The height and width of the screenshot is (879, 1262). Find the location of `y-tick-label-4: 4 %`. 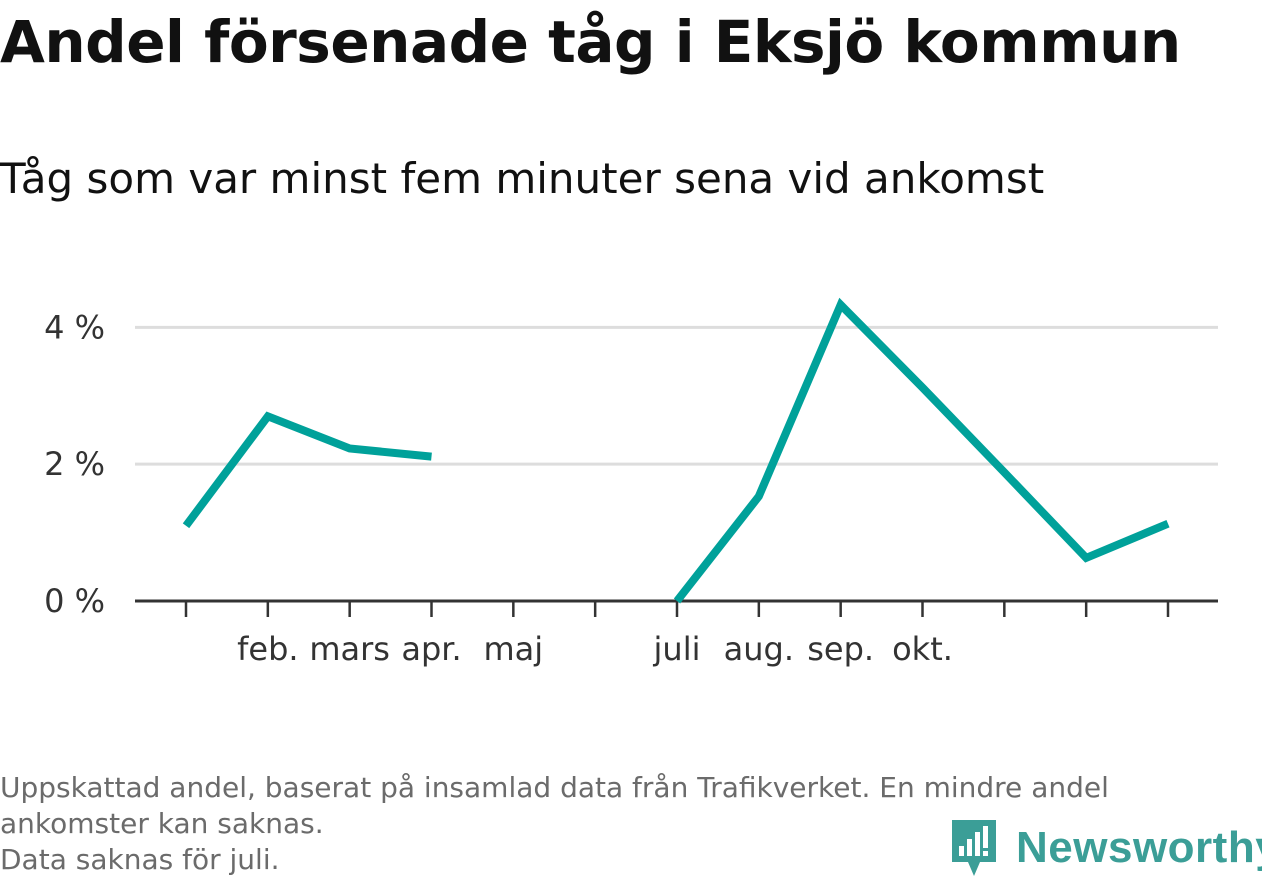

y-tick-label-4: 4 % is located at coordinates (74, 327).